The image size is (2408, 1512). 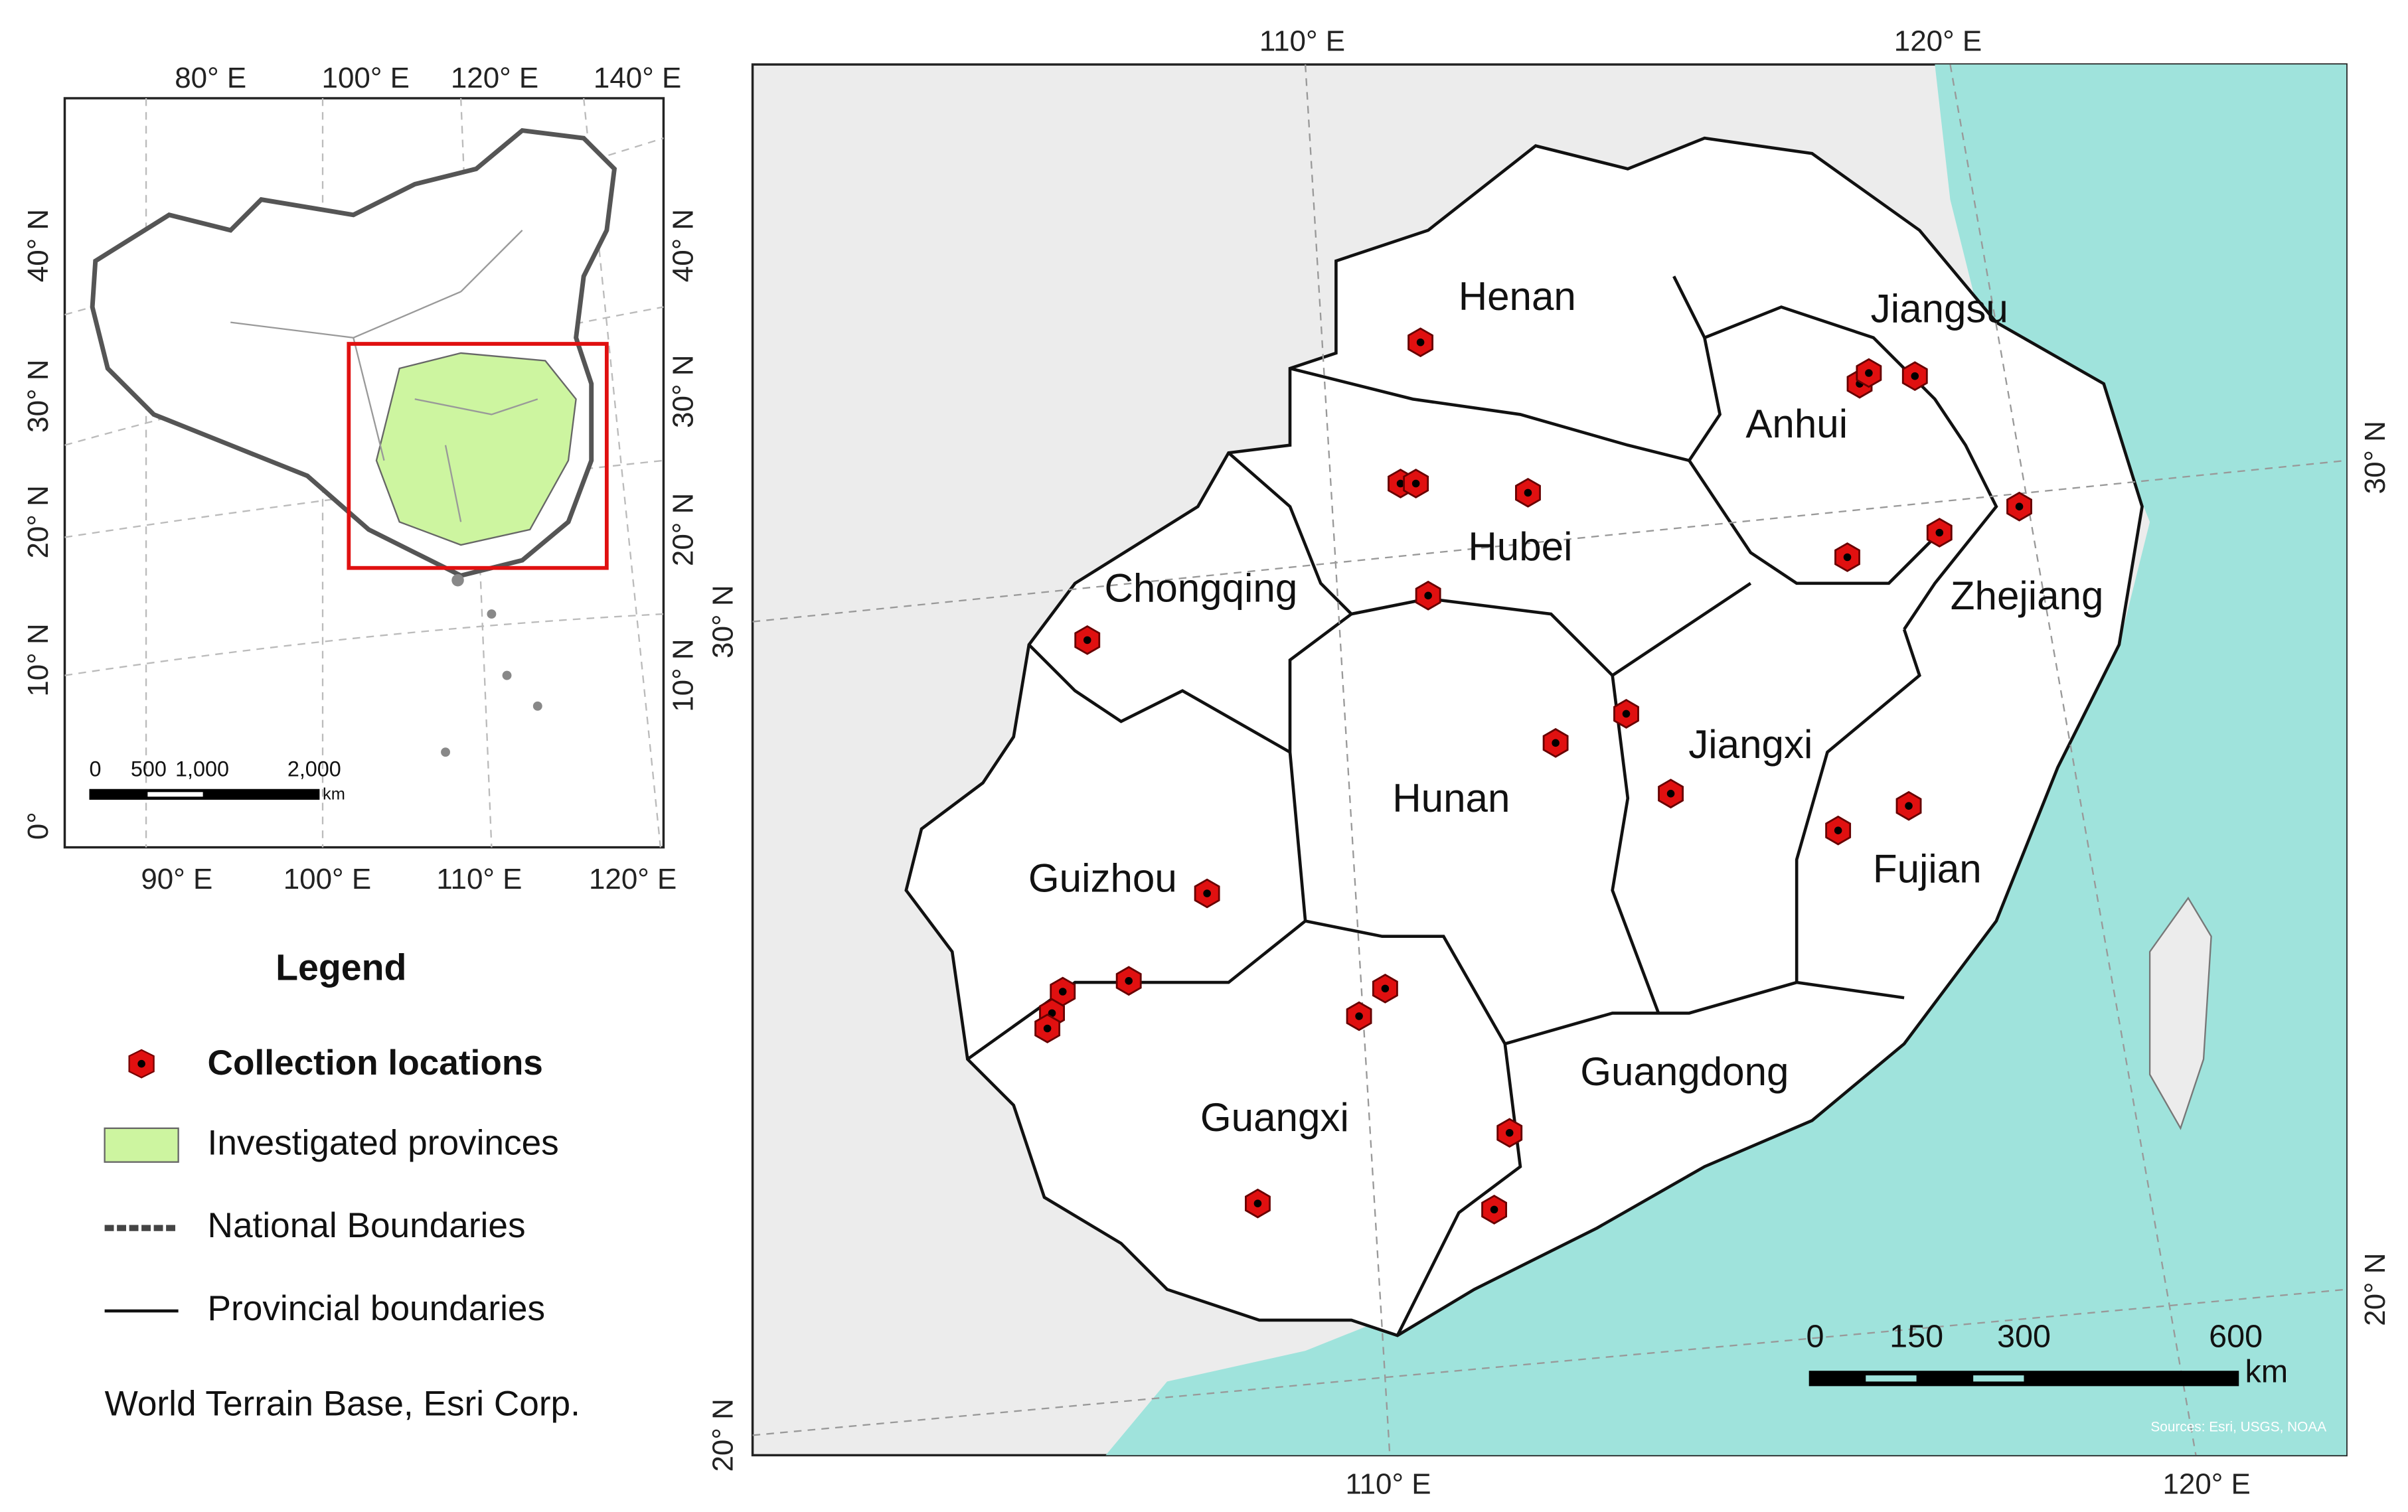 I want to click on inset-bottom-label: 100° E, so click(x=327, y=879).